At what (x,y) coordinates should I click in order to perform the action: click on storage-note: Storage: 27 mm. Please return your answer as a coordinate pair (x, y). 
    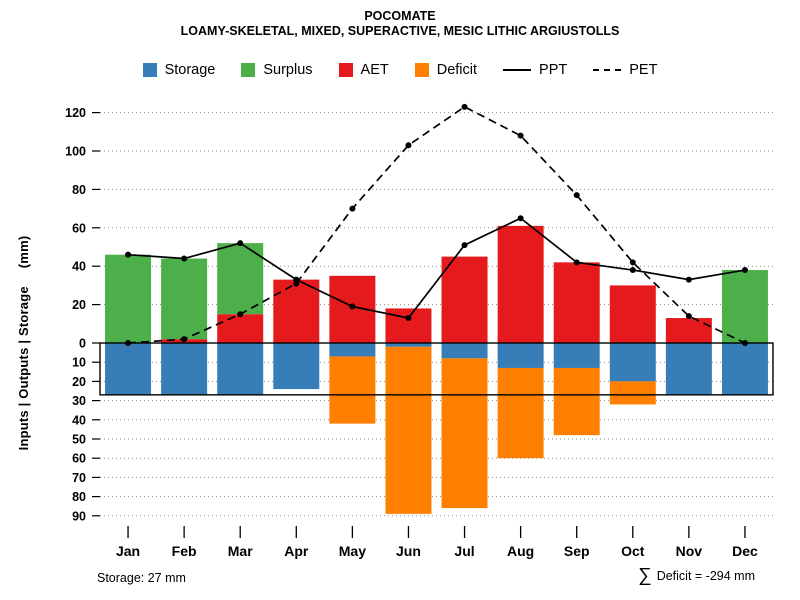
    Looking at the image, I should click on (141, 578).